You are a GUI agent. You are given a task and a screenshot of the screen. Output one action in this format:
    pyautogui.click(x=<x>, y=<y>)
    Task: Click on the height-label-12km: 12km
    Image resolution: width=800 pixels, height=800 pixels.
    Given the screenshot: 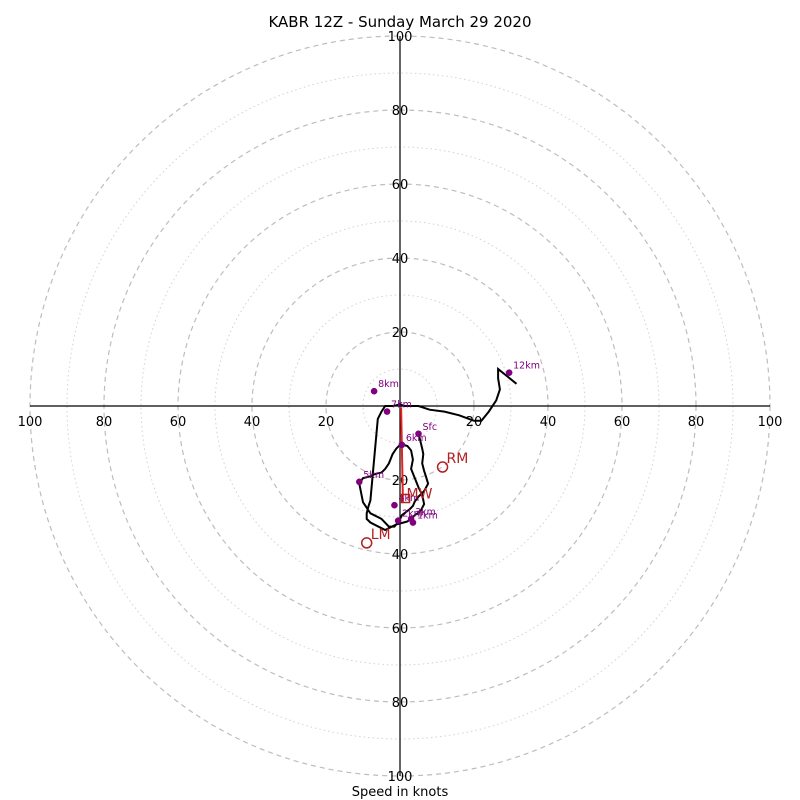 What is the action you would take?
    pyautogui.click(x=526, y=366)
    